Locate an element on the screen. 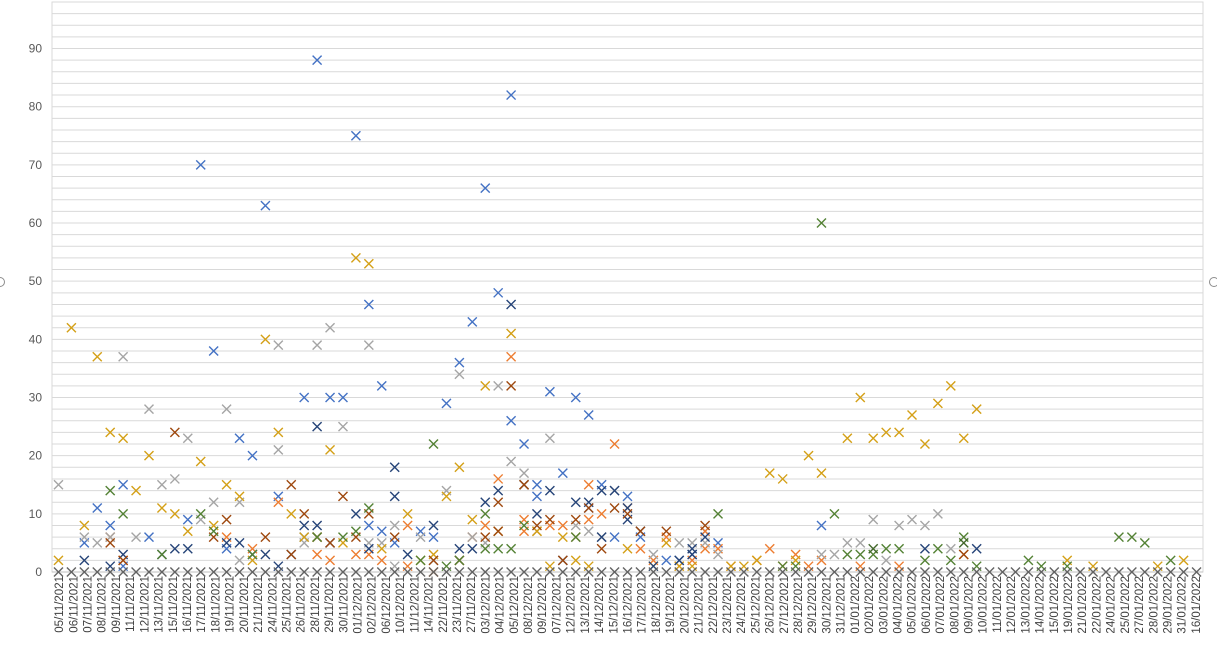  x-tick-label: 13/11/2021 is located at coordinates (160, 604).